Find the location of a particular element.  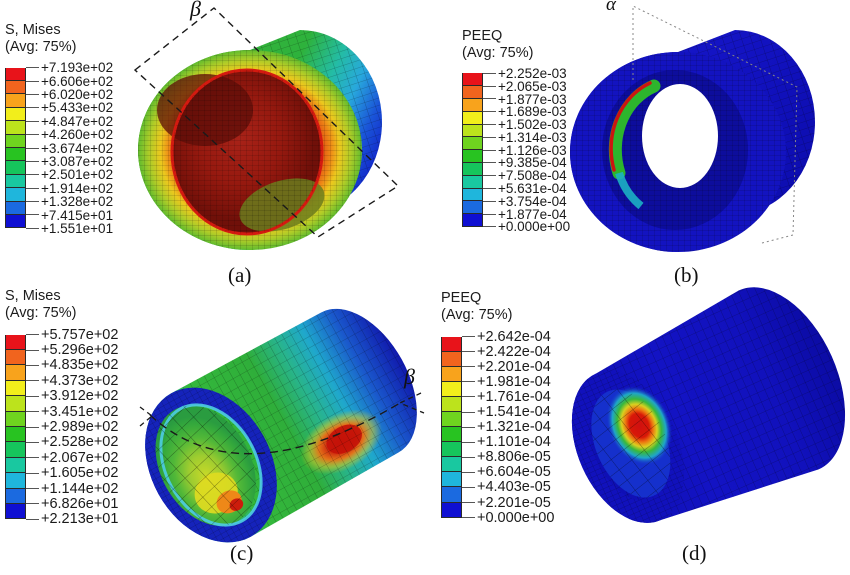

legend-value: +1.321e-04 is located at coordinates (514, 427).